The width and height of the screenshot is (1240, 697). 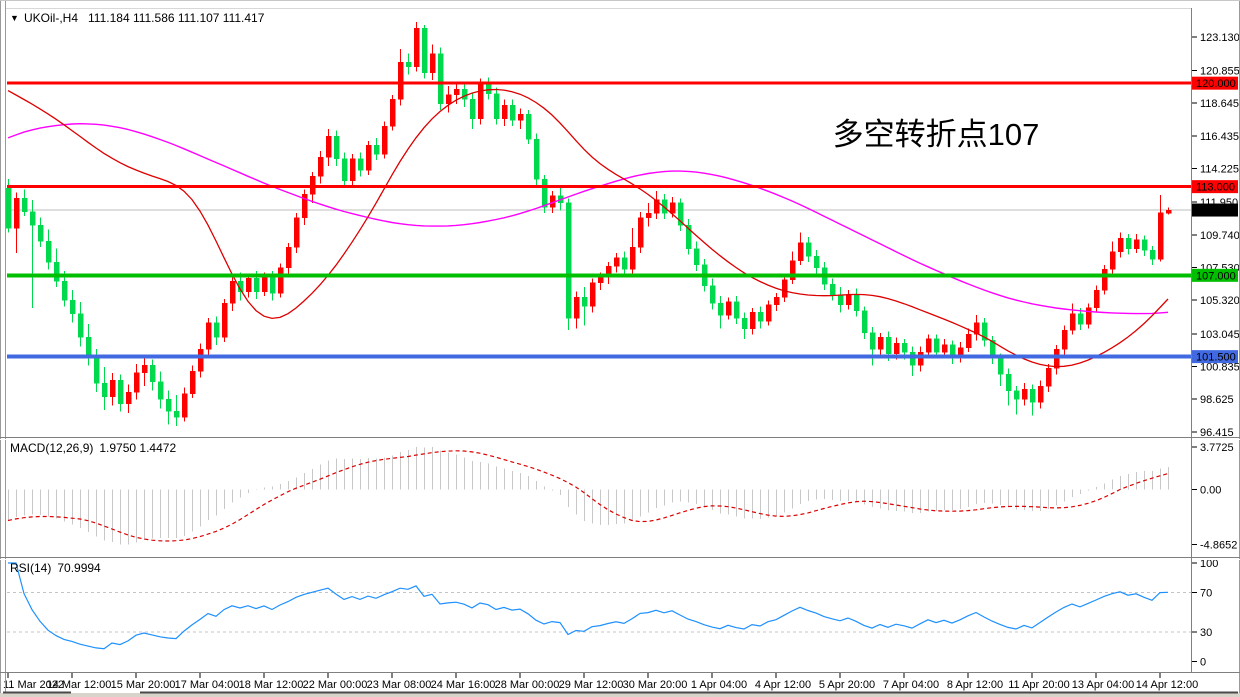 What do you see at coordinates (79, 685) in the screenshot?
I see `time-tick-label: 14 Mar 12:00` at bounding box center [79, 685].